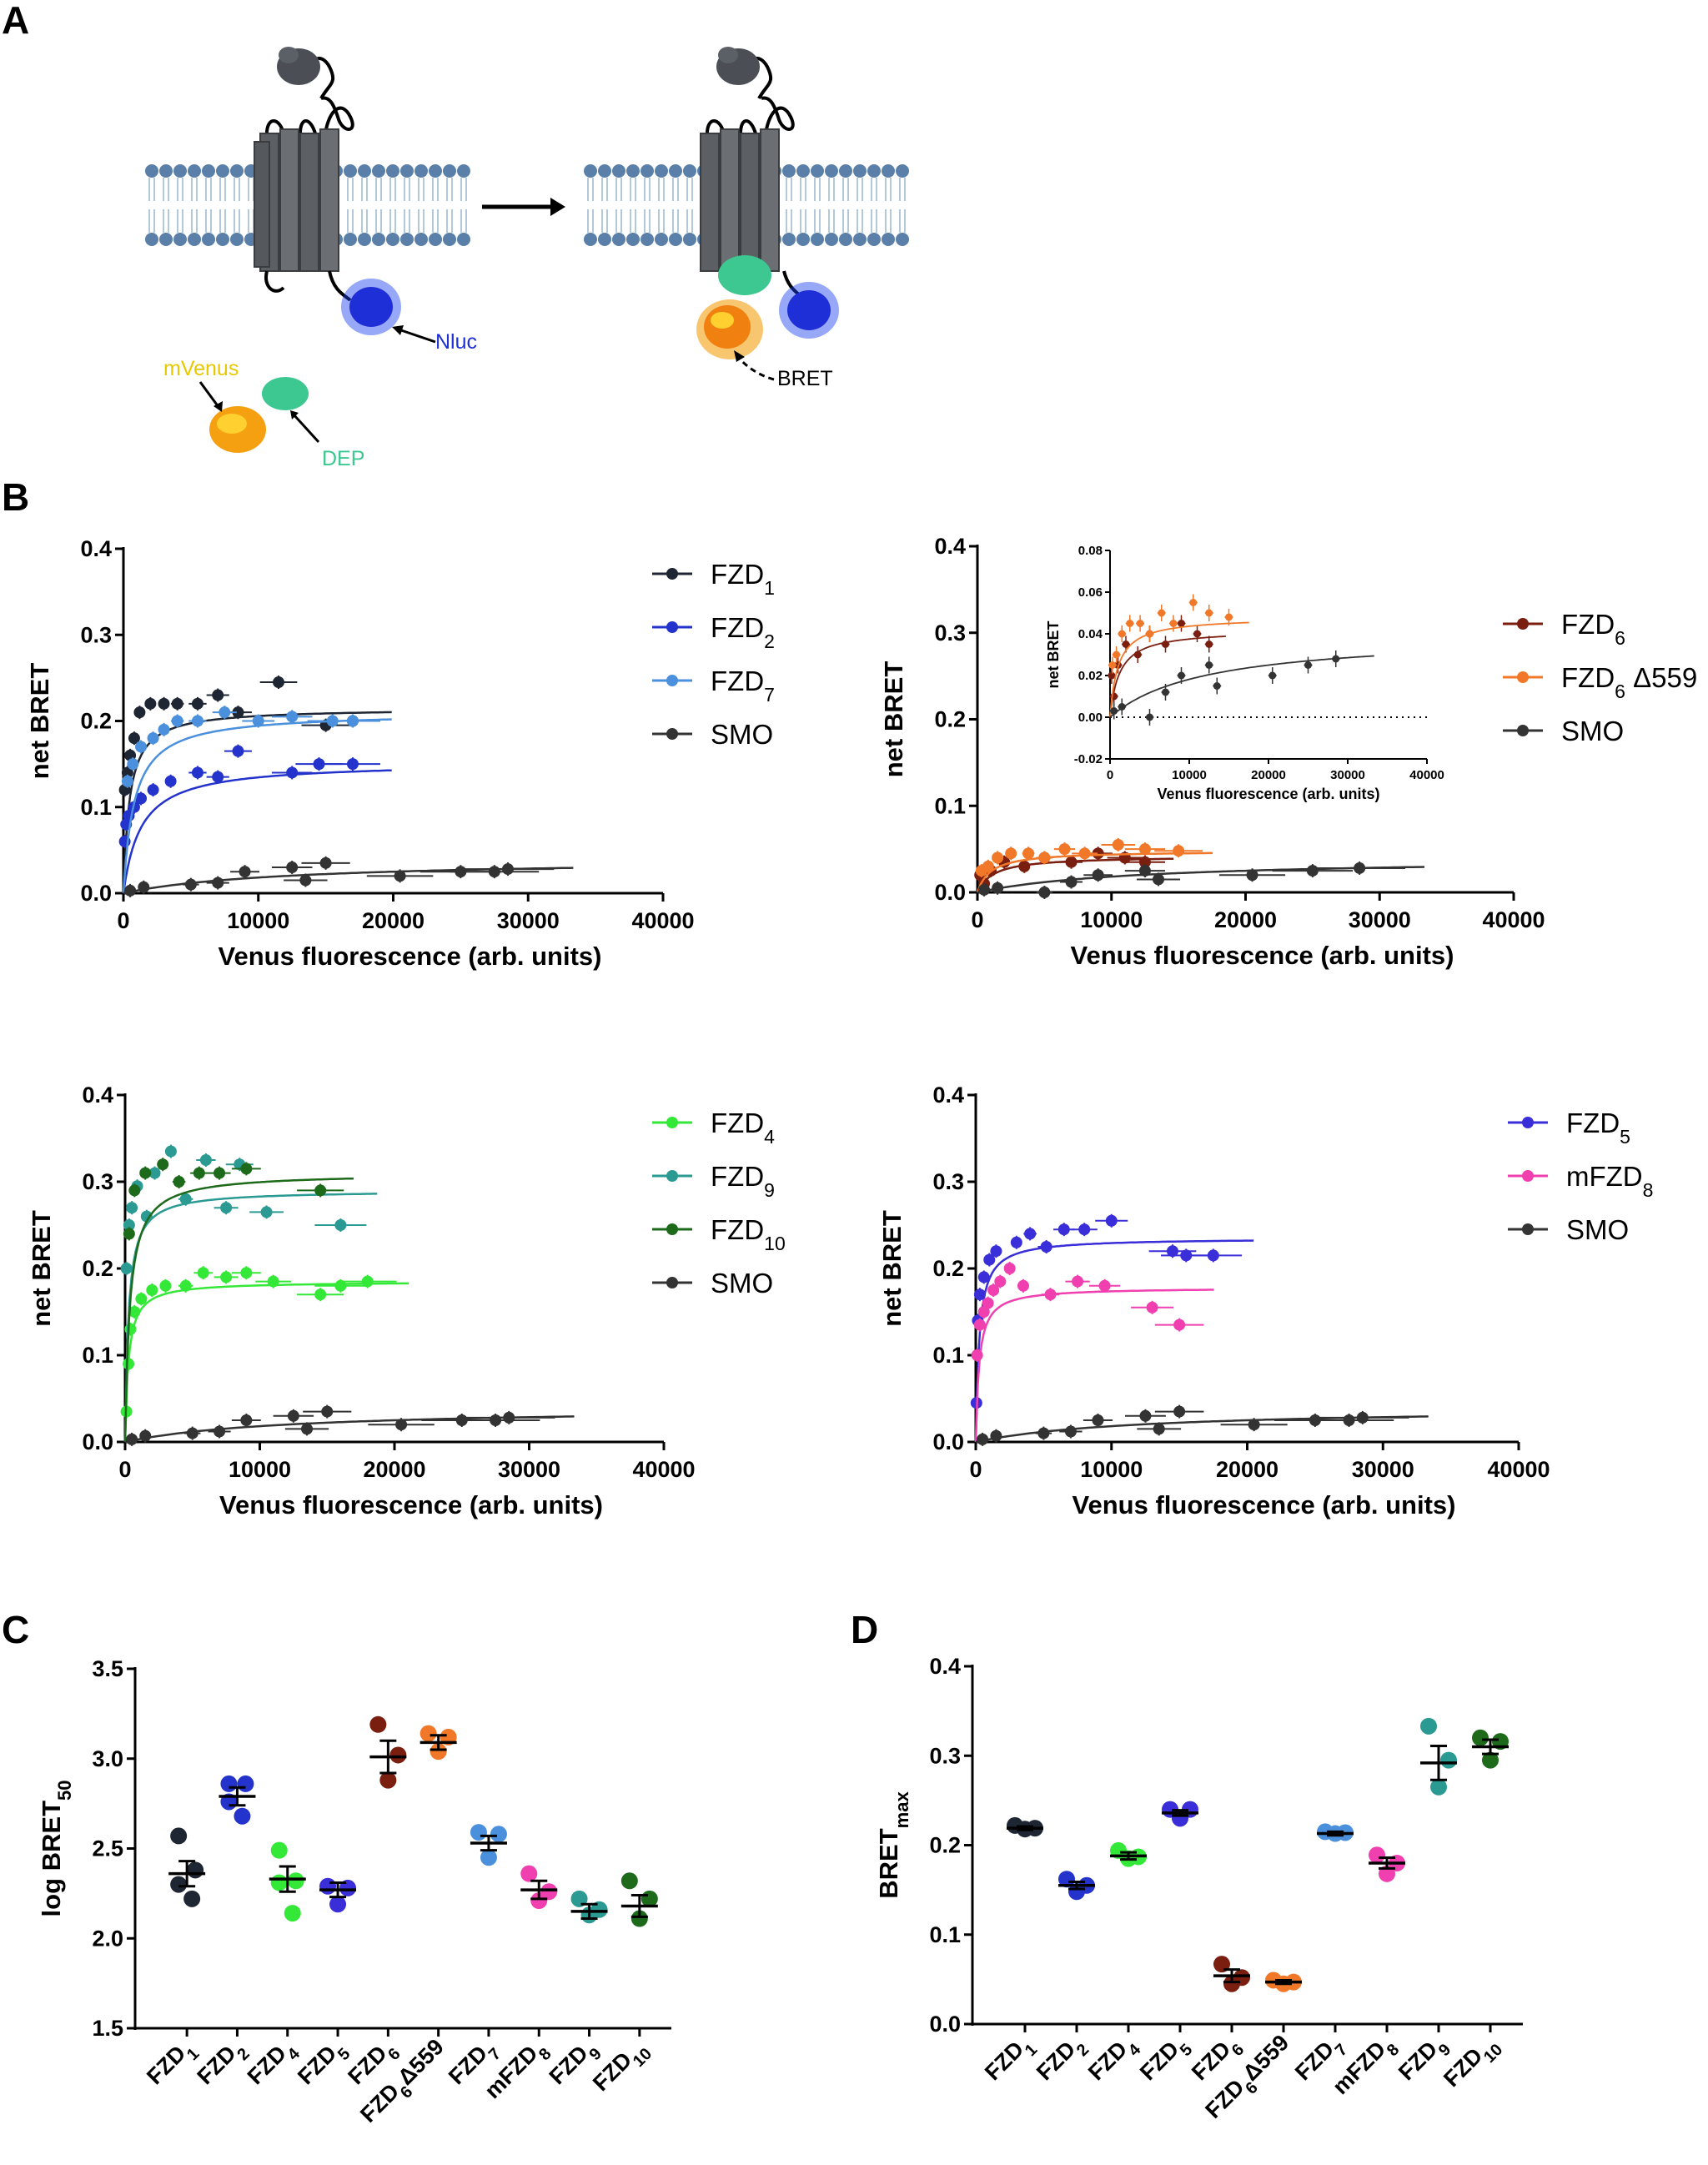 The width and height of the screenshot is (1708, 2165). Describe the element at coordinates (1609, 1181) in the screenshot. I see `legend-label: mFZD8` at that location.